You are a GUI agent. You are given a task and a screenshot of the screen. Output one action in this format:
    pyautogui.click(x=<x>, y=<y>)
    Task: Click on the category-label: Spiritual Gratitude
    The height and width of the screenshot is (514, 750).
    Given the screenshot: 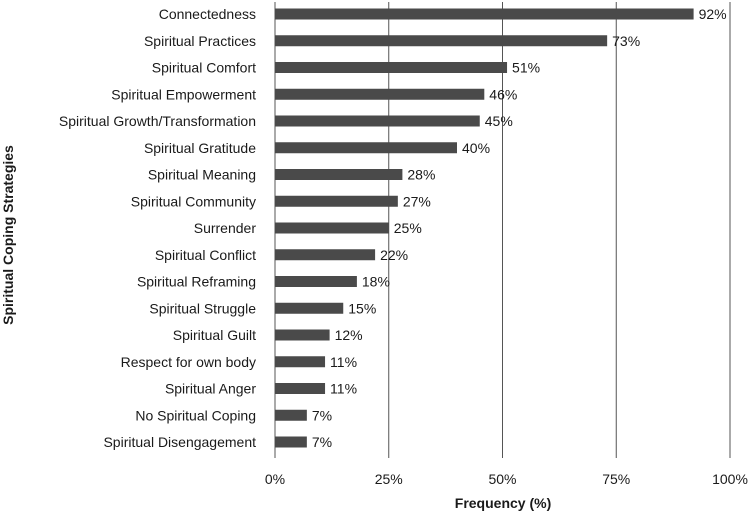 What is the action you would take?
    pyautogui.click(x=200, y=148)
    